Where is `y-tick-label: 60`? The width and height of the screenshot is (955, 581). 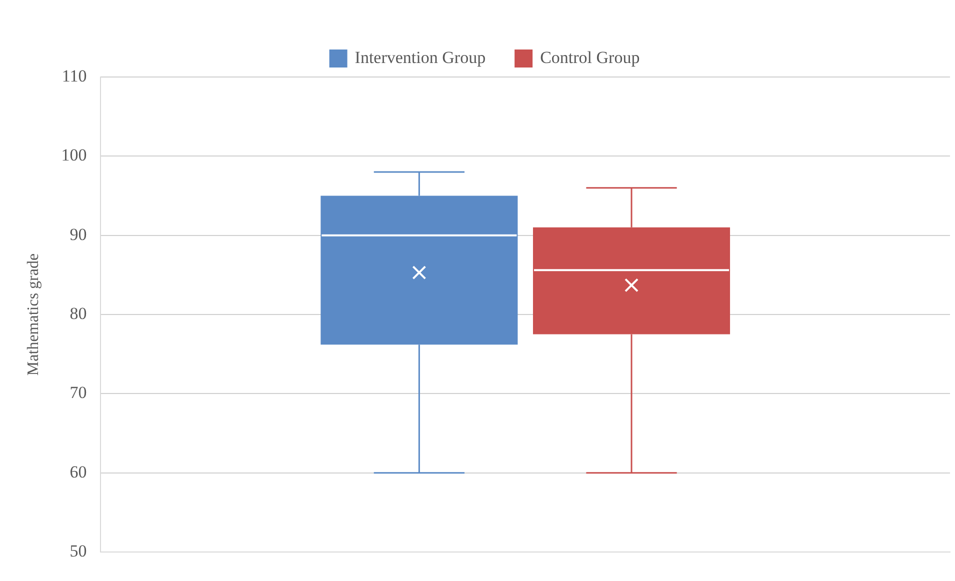
y-tick-label: 60 is located at coordinates (78, 472).